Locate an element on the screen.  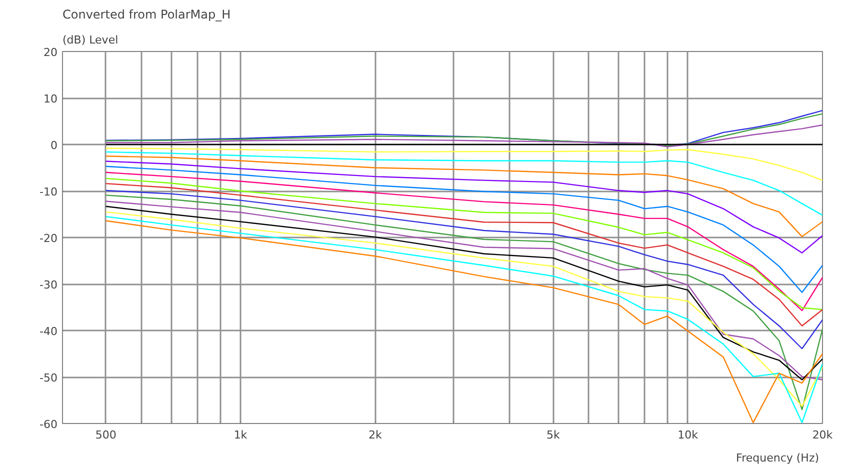
y-tick-label: -30 is located at coordinates (49, 285).